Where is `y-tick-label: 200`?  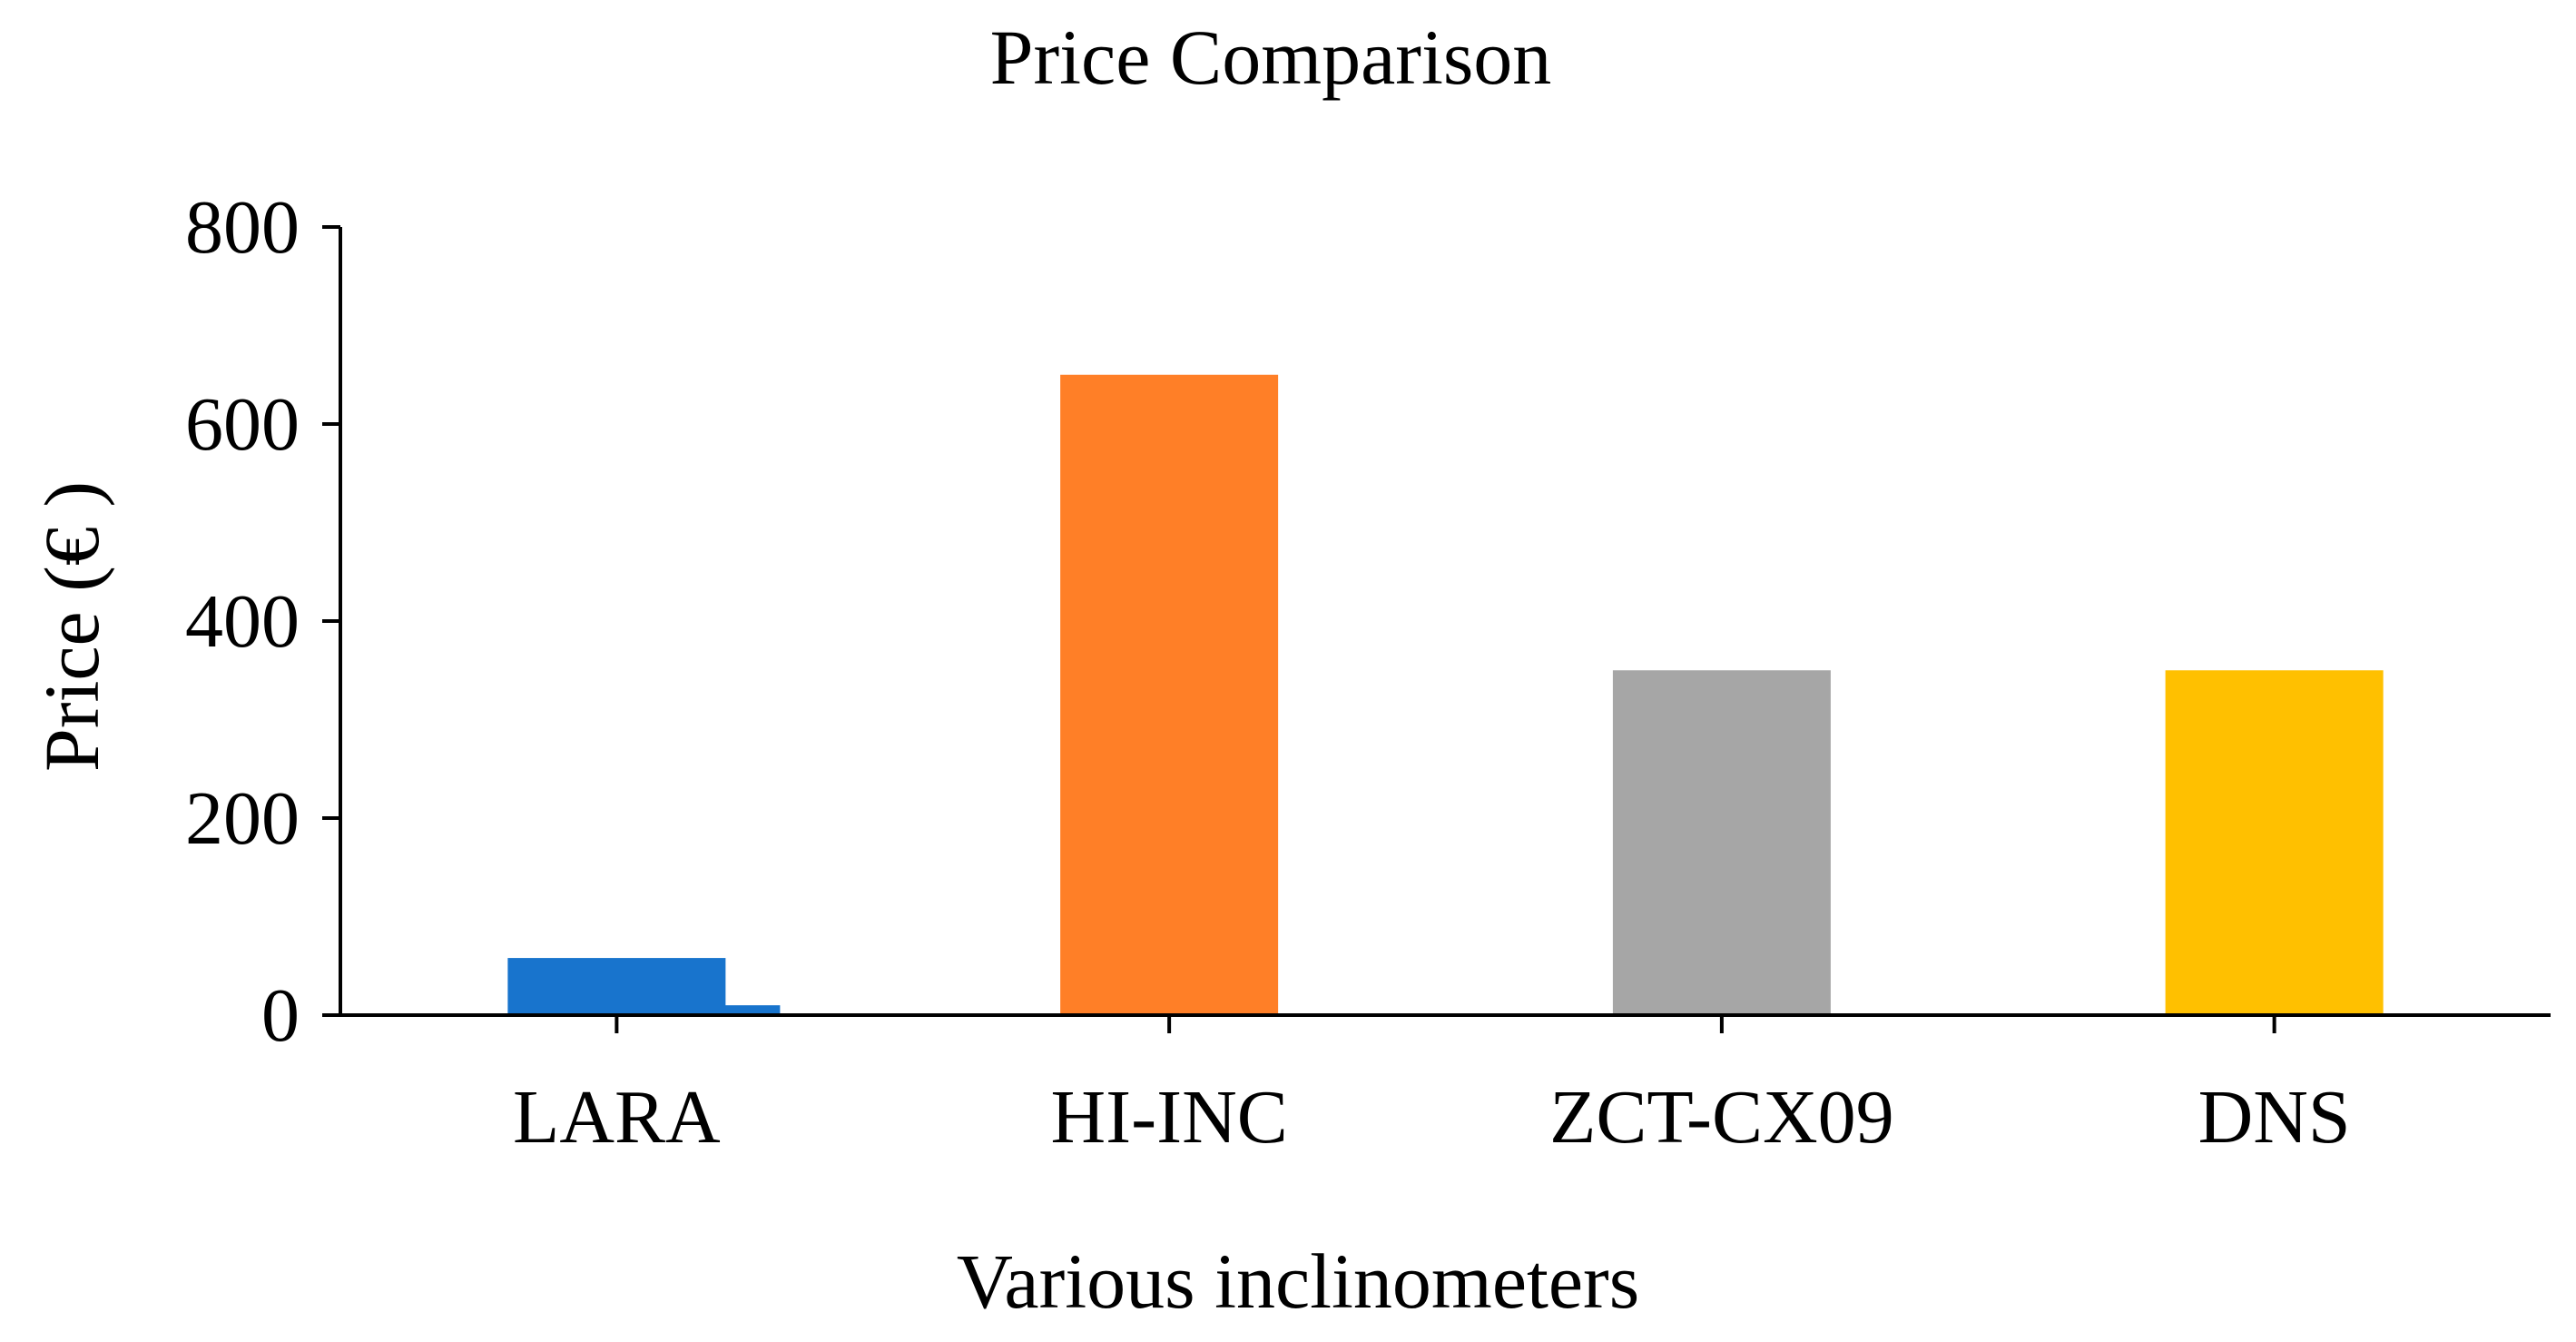
y-tick-label: 200 is located at coordinates (242, 819).